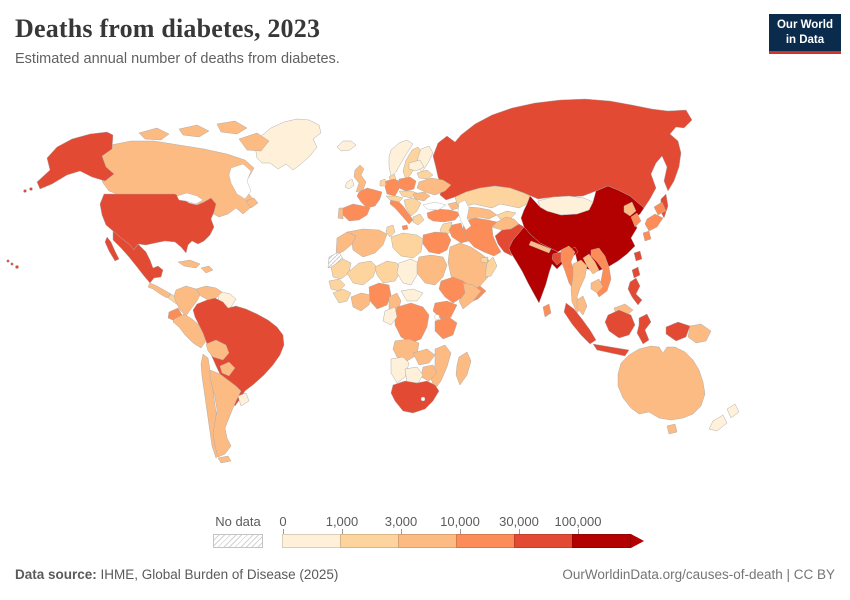 This screenshot has width=850, height=600. Describe the element at coordinates (400, 370) in the screenshot. I see `country-namibia` at that location.